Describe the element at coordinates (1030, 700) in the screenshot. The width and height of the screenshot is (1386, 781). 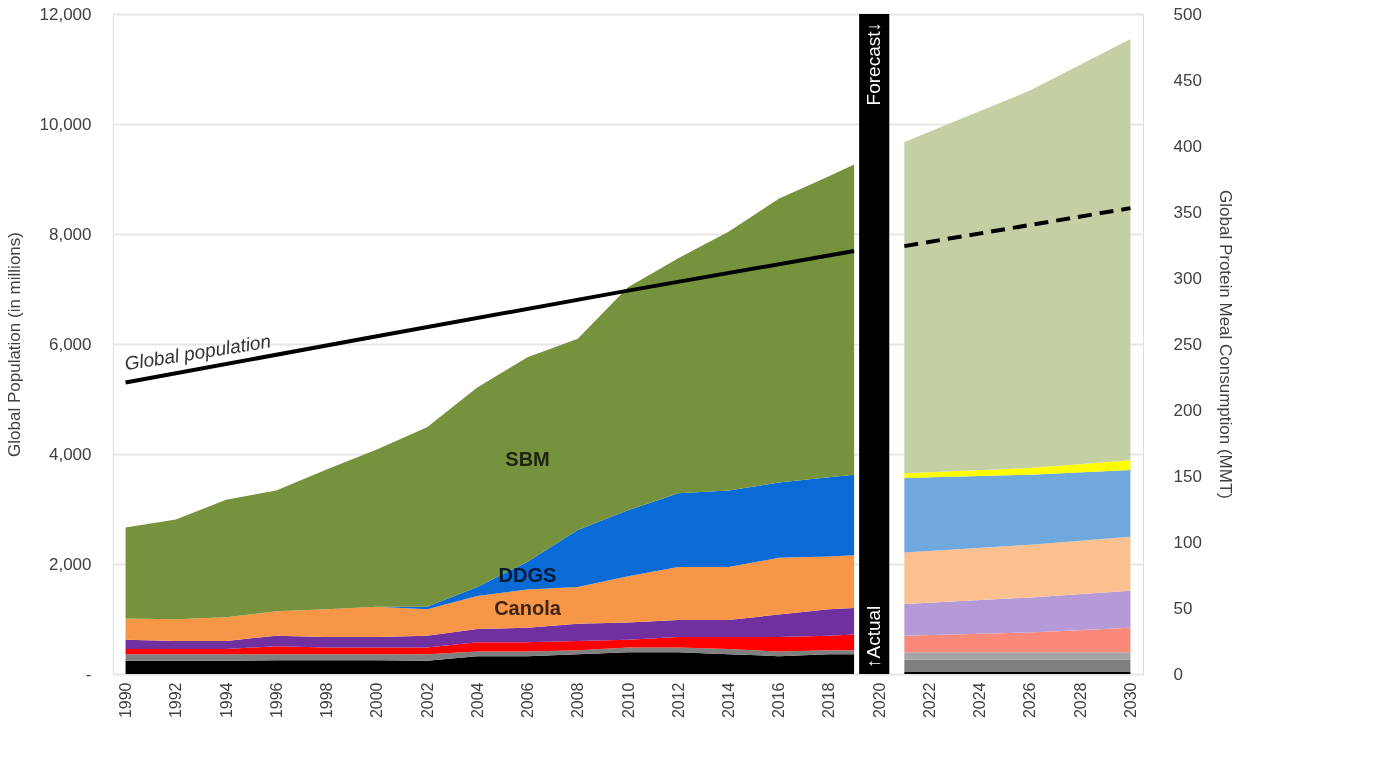
I see `x-tick-label: 2026` at that location.